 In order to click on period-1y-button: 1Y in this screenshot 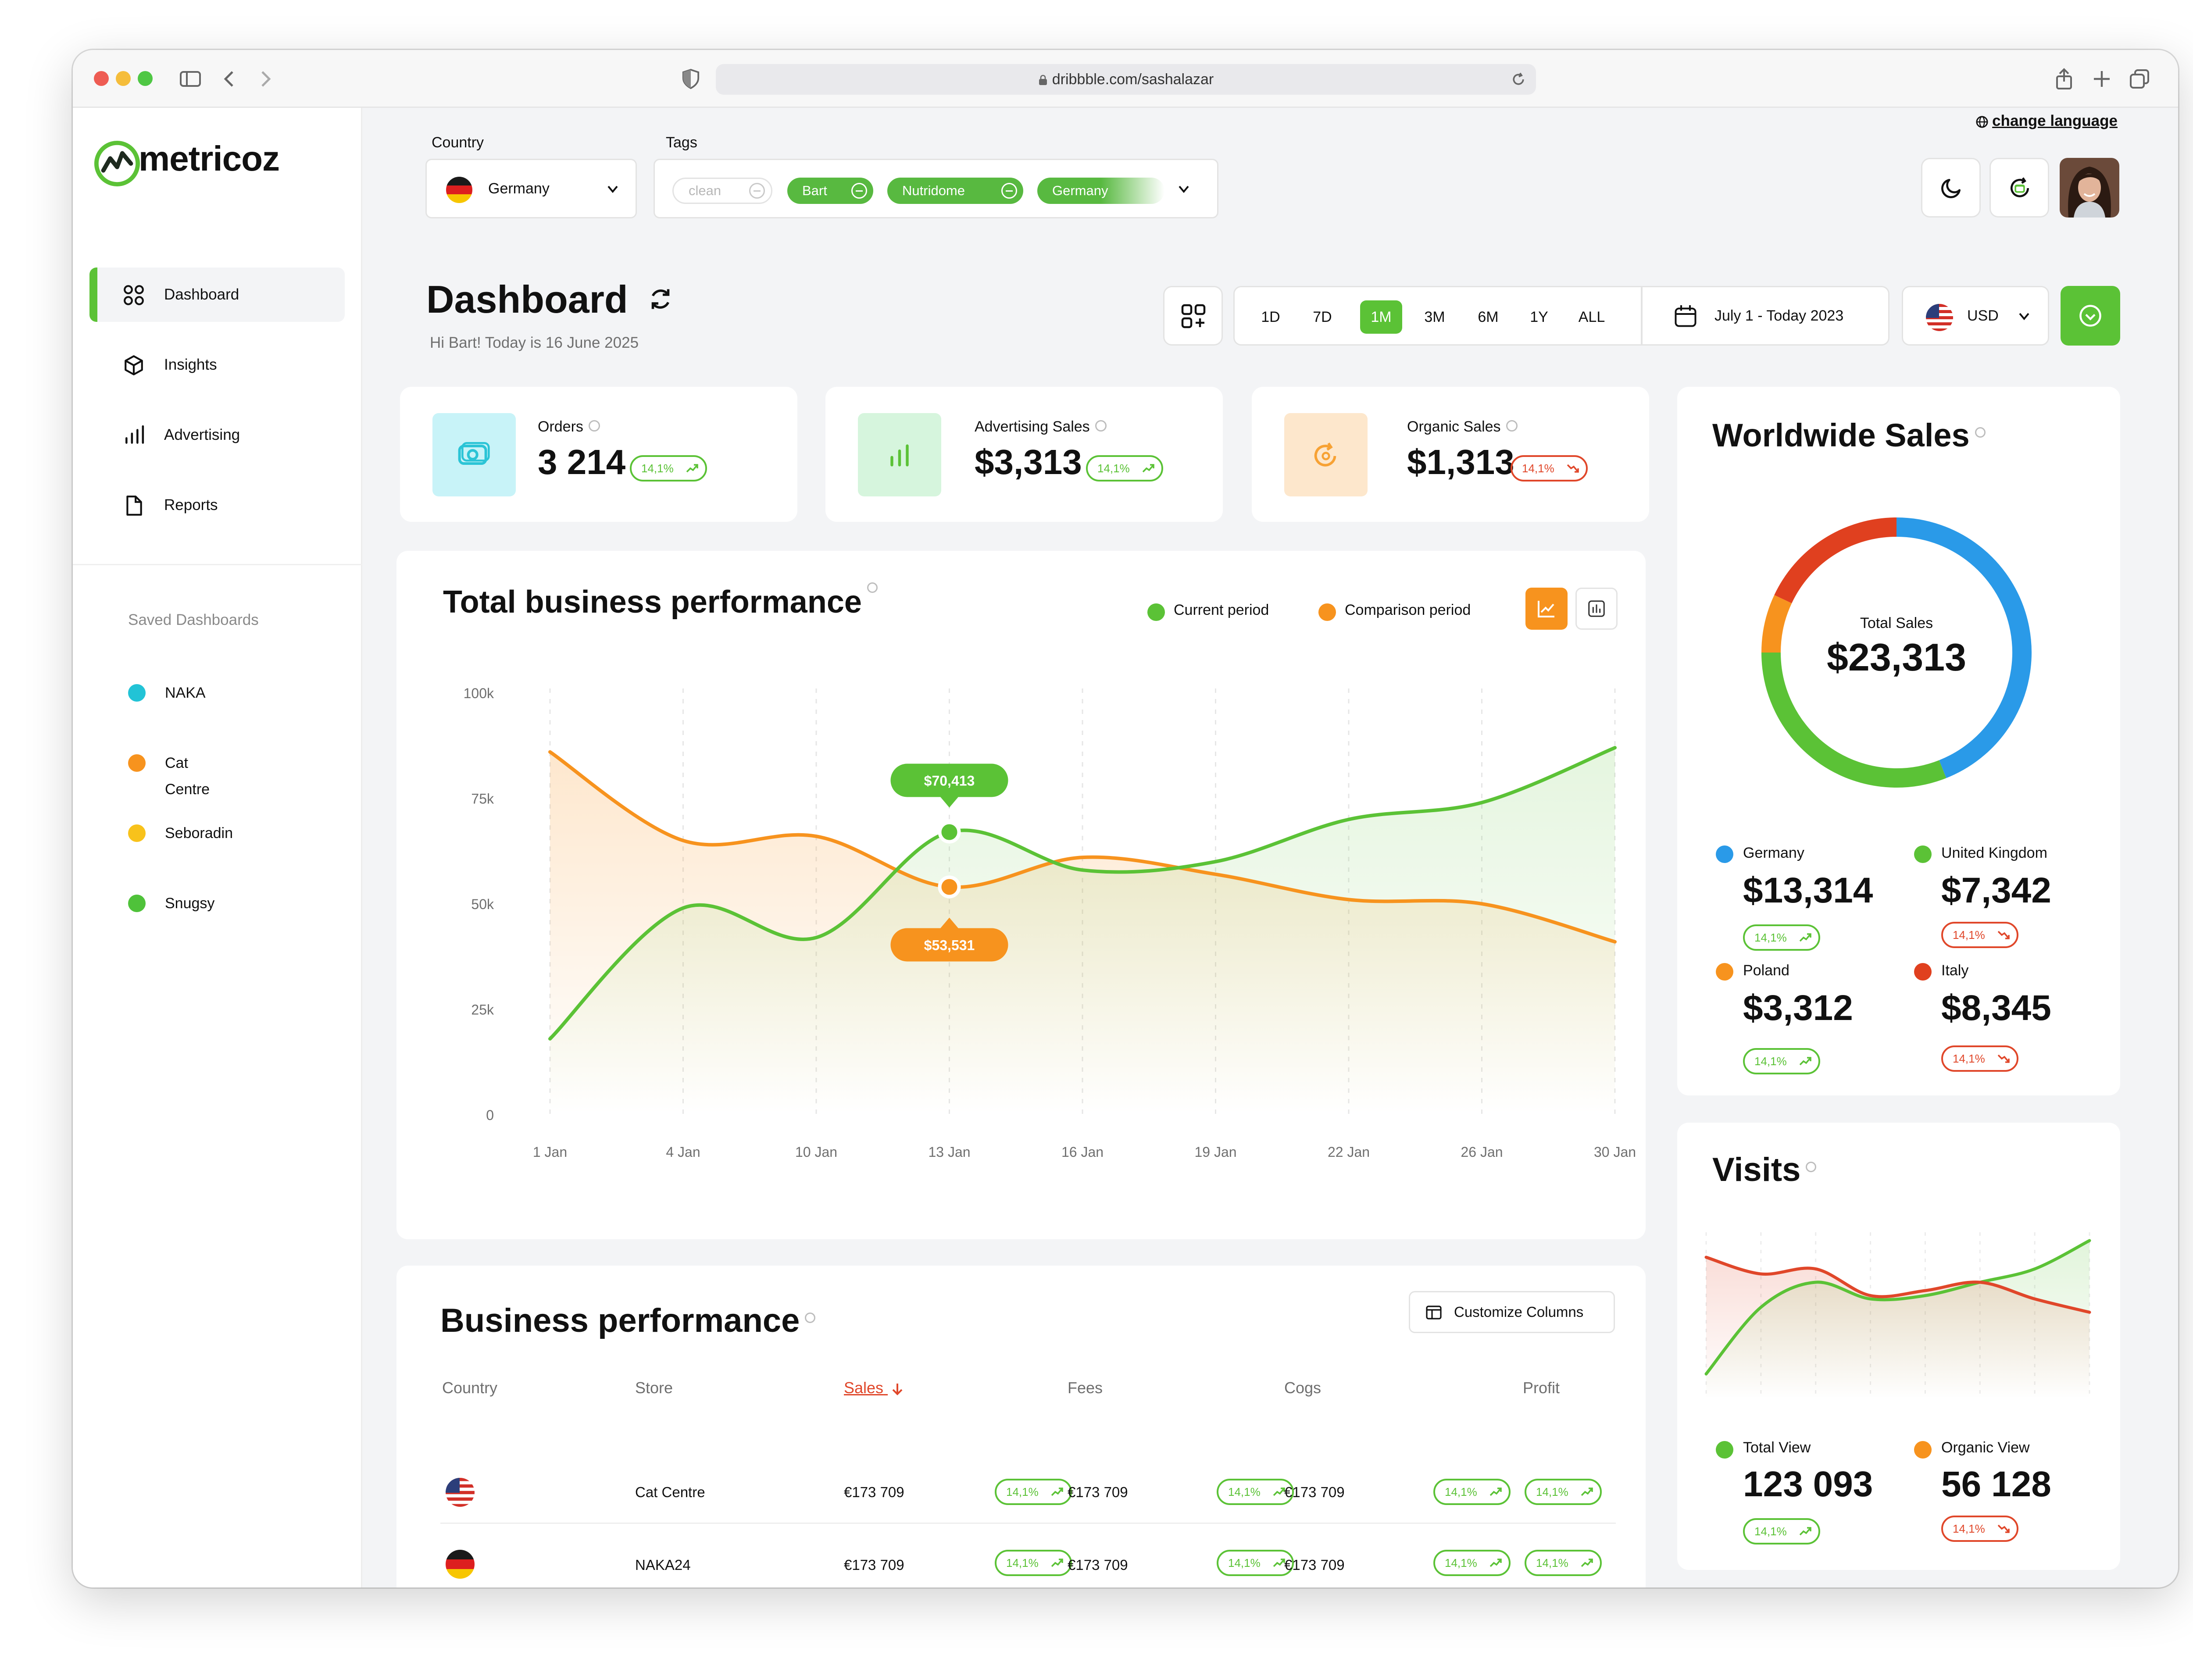, I will do `click(1539, 317)`.